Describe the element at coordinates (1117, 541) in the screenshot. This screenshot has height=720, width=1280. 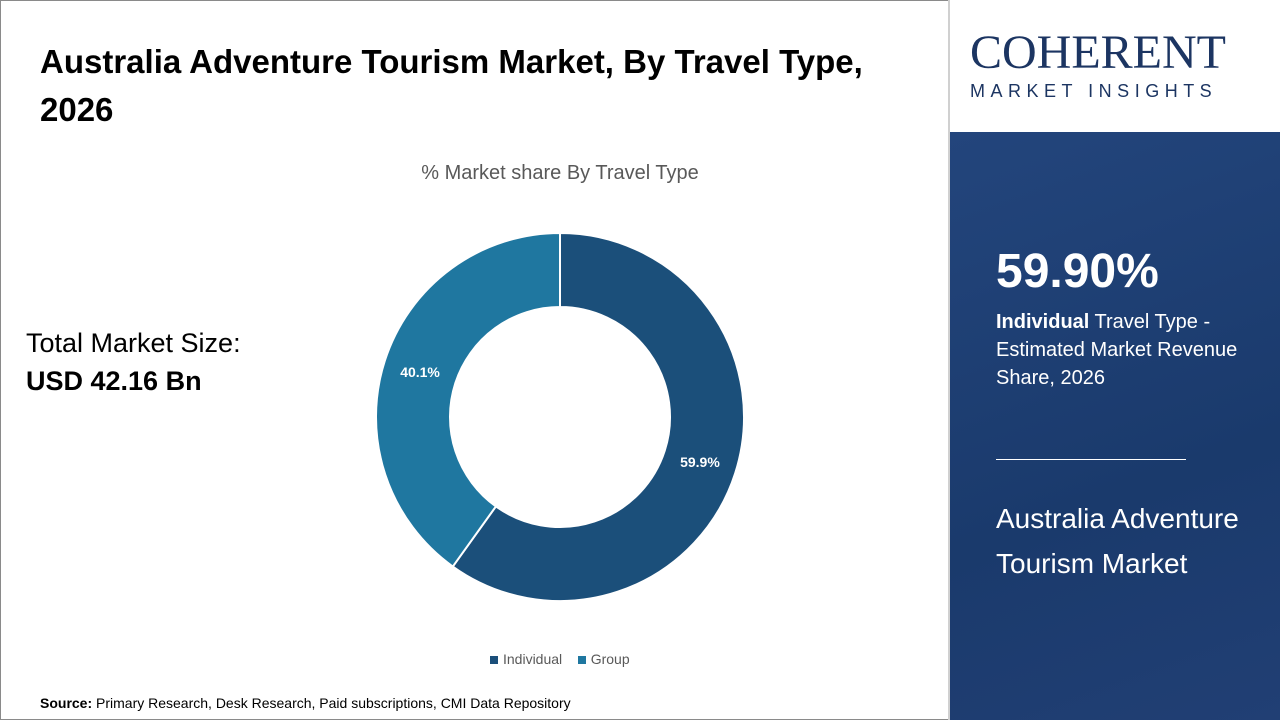
I see `market-name: Australia Adventure Tourism Market` at that location.